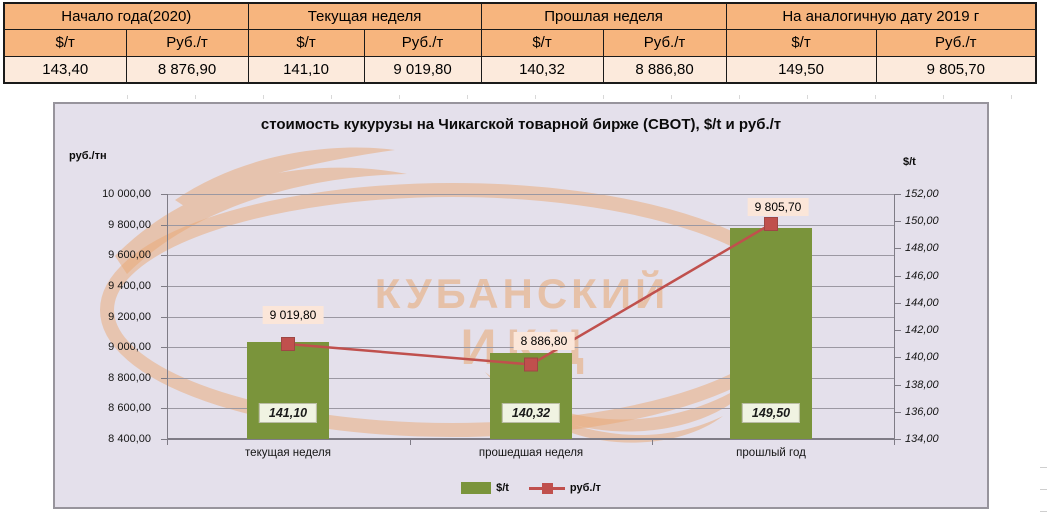  I want to click on left-axis-tick: 9 200,00, so click(129, 316).